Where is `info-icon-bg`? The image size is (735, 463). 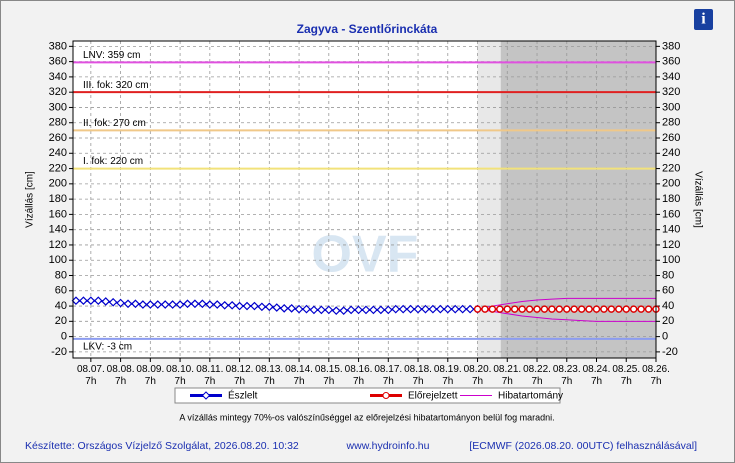
info-icon-bg is located at coordinates (703, 19).